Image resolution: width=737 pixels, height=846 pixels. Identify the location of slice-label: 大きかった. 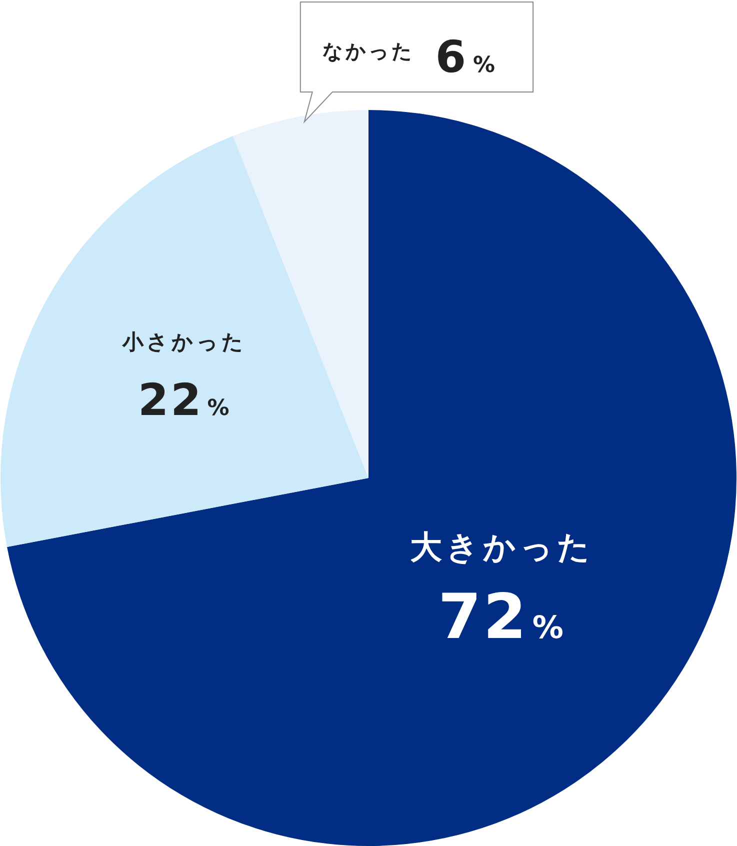
(502, 547).